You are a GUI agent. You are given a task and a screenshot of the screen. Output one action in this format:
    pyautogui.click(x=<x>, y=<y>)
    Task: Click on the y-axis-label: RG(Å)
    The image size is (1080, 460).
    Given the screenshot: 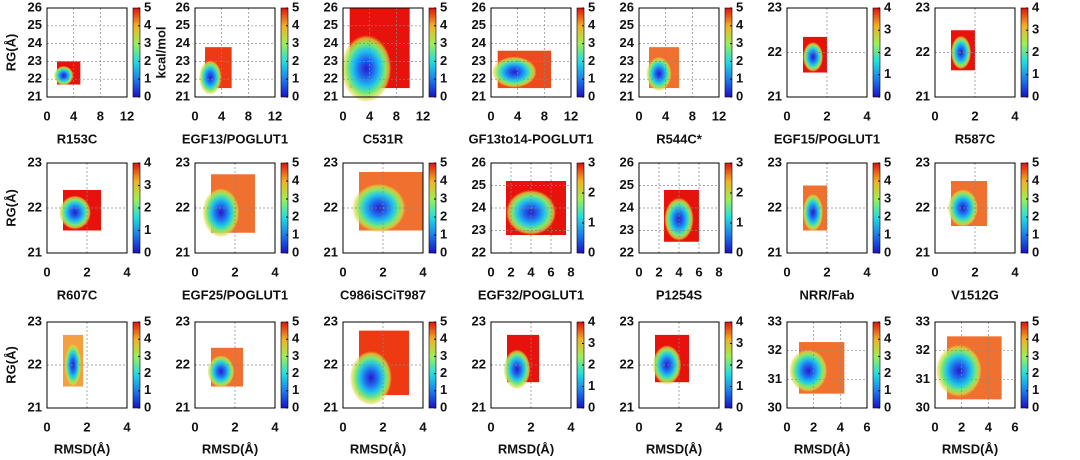 What is the action you would take?
    pyautogui.click(x=10, y=53)
    